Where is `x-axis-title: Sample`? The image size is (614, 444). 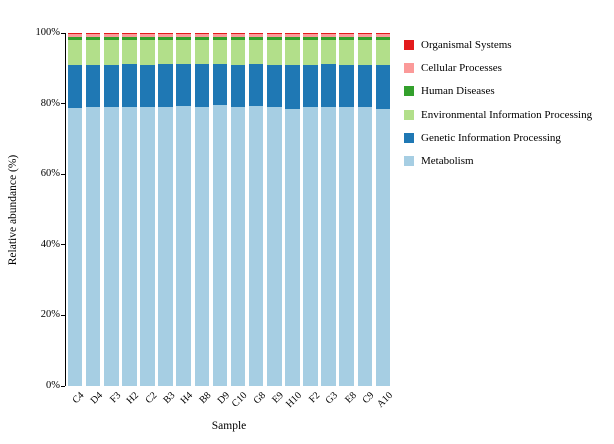 x-axis-title: Sample is located at coordinates (229, 426).